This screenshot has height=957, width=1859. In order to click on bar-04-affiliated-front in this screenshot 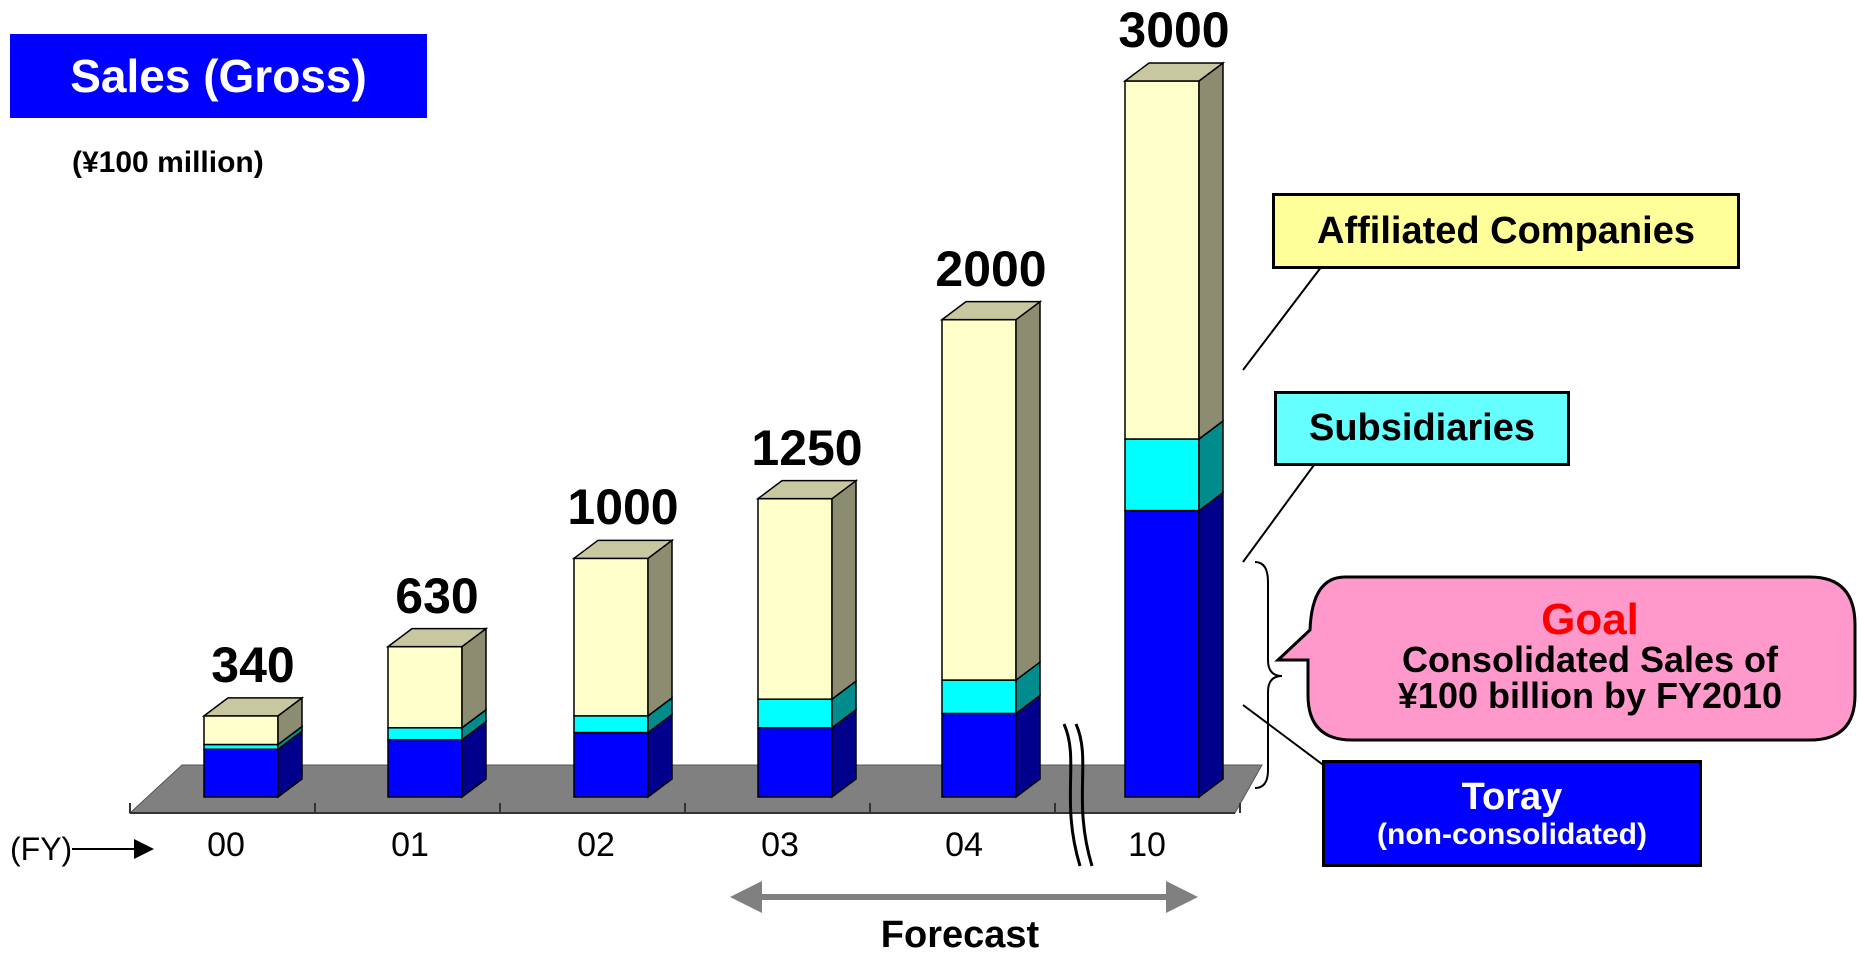, I will do `click(979, 499)`.